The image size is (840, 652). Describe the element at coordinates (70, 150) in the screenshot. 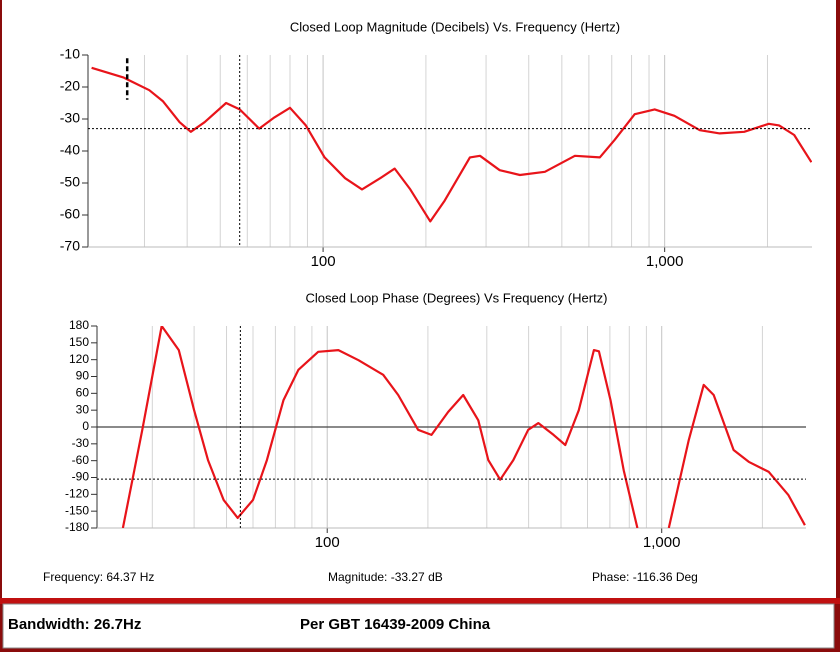

I see `y-tick-label: -40` at that location.